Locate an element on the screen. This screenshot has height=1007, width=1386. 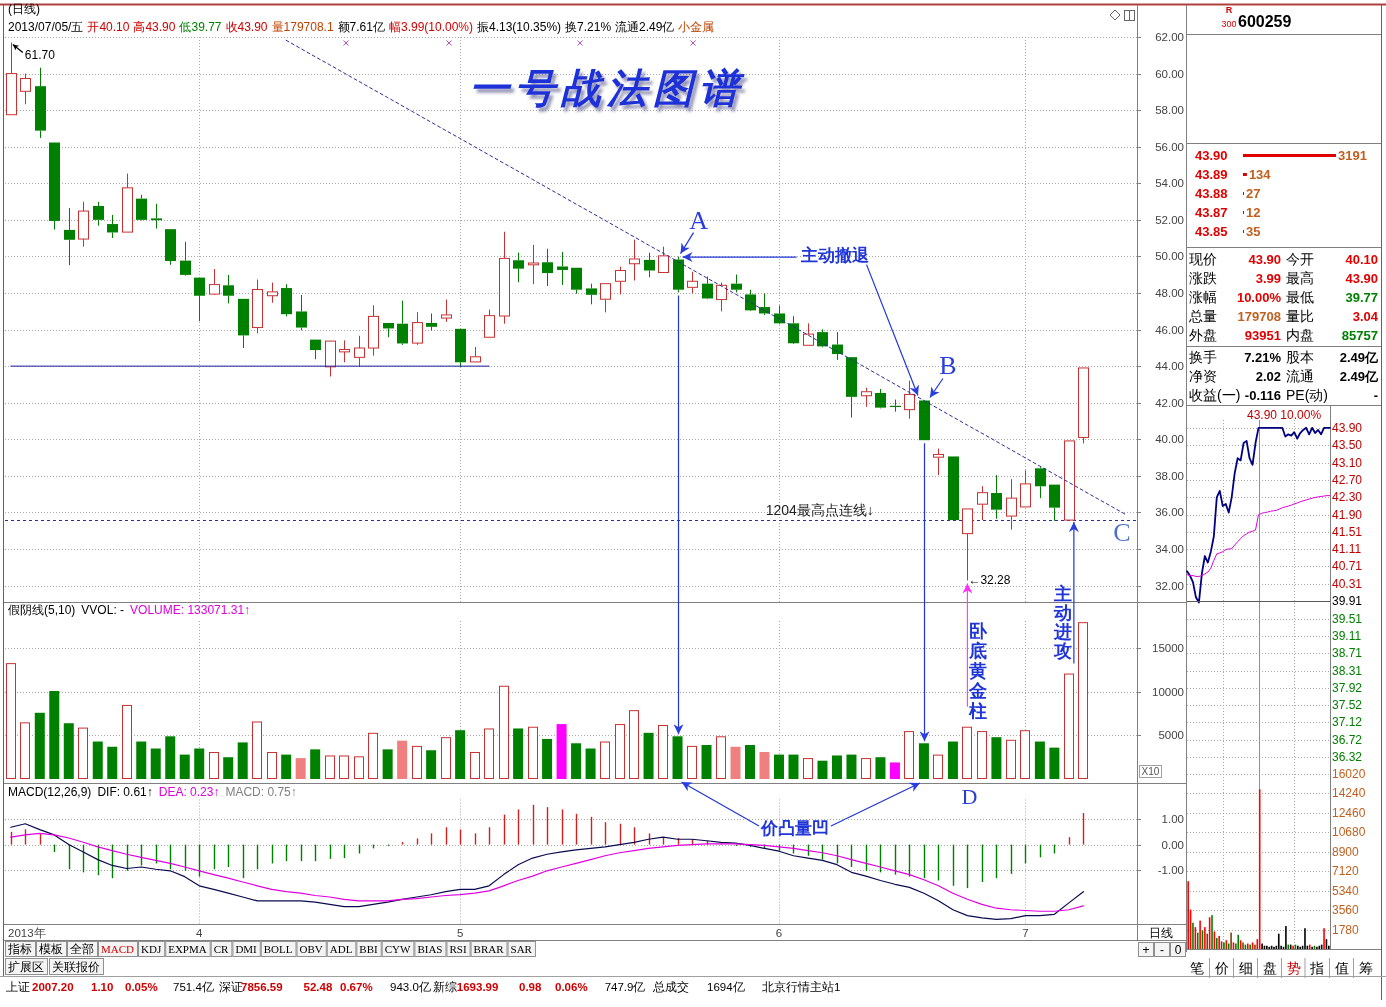
y-tick-label: 40.31 is located at coordinates (1347, 583).